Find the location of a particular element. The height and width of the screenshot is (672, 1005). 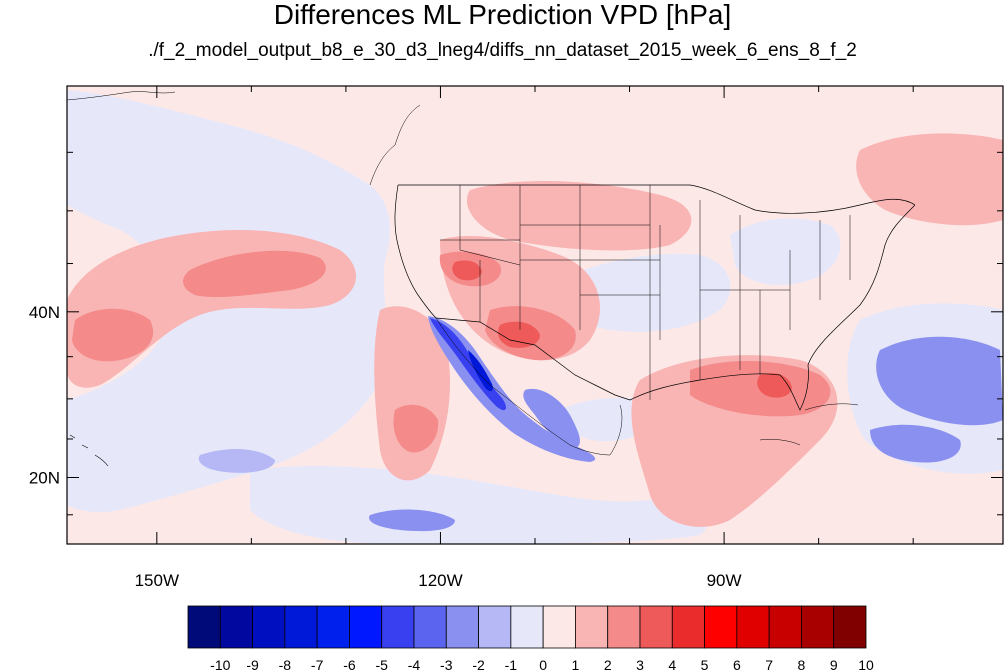

contour-blue-darkest-baja is located at coordinates (480, 371).